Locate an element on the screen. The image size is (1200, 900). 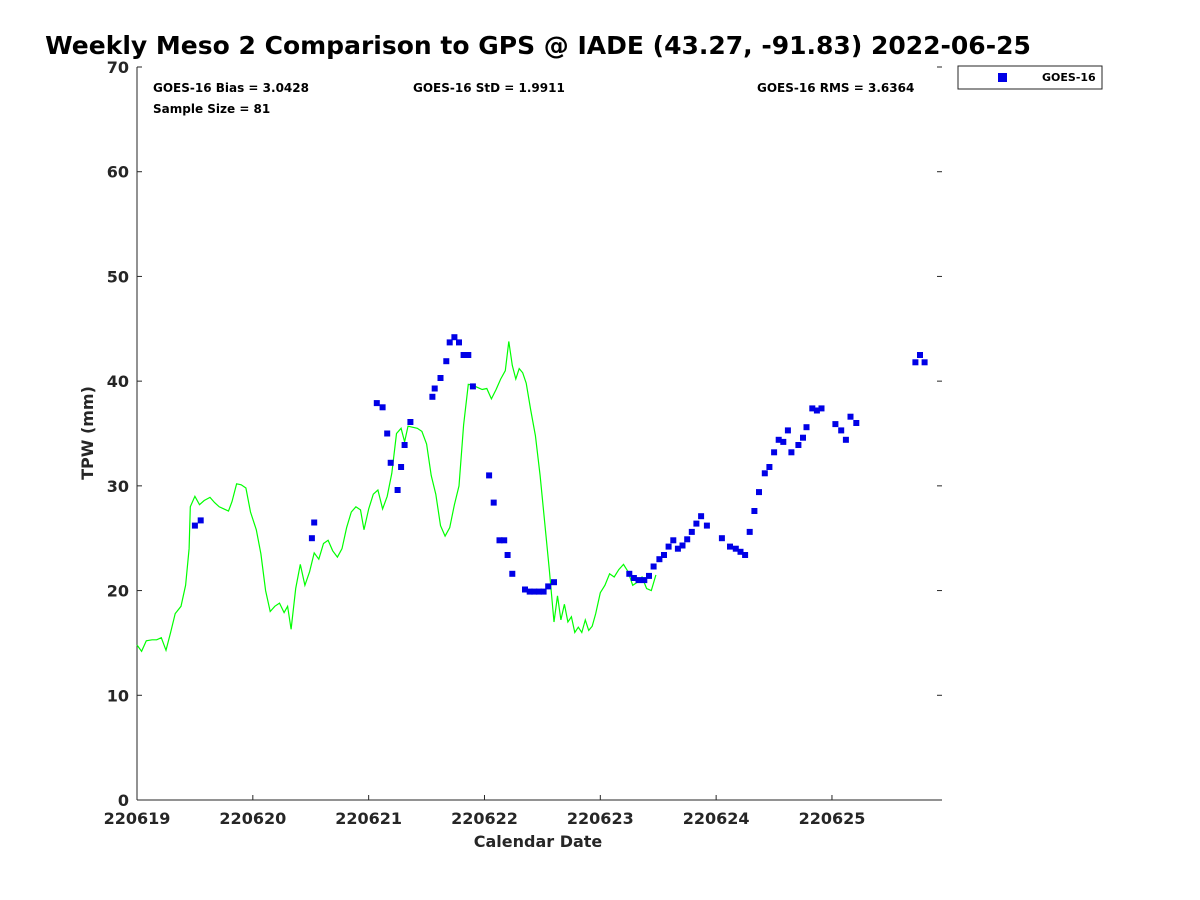
y-tick-label: 60 is located at coordinates (118, 172).